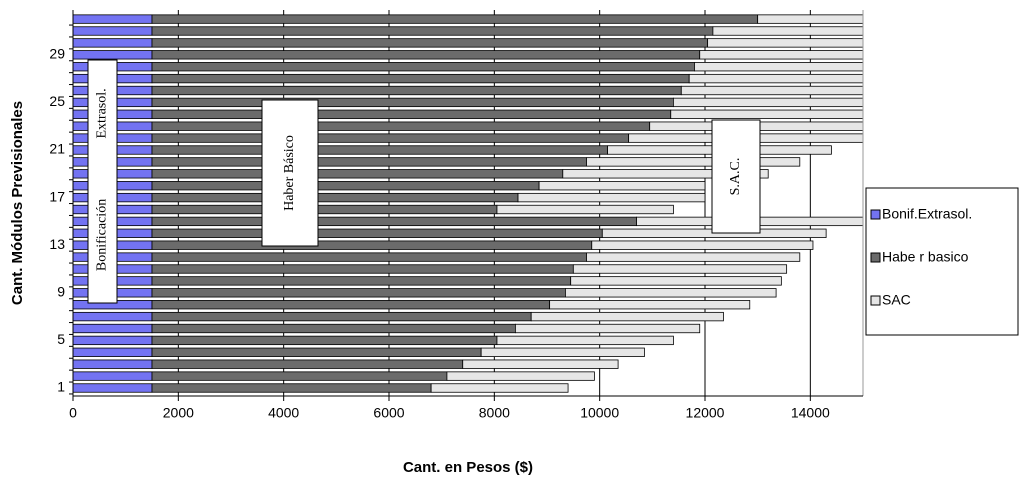  Describe the element at coordinates (17, 203) in the screenshot. I see `y-axis-title: Cant. Módulos Previsionales` at that location.